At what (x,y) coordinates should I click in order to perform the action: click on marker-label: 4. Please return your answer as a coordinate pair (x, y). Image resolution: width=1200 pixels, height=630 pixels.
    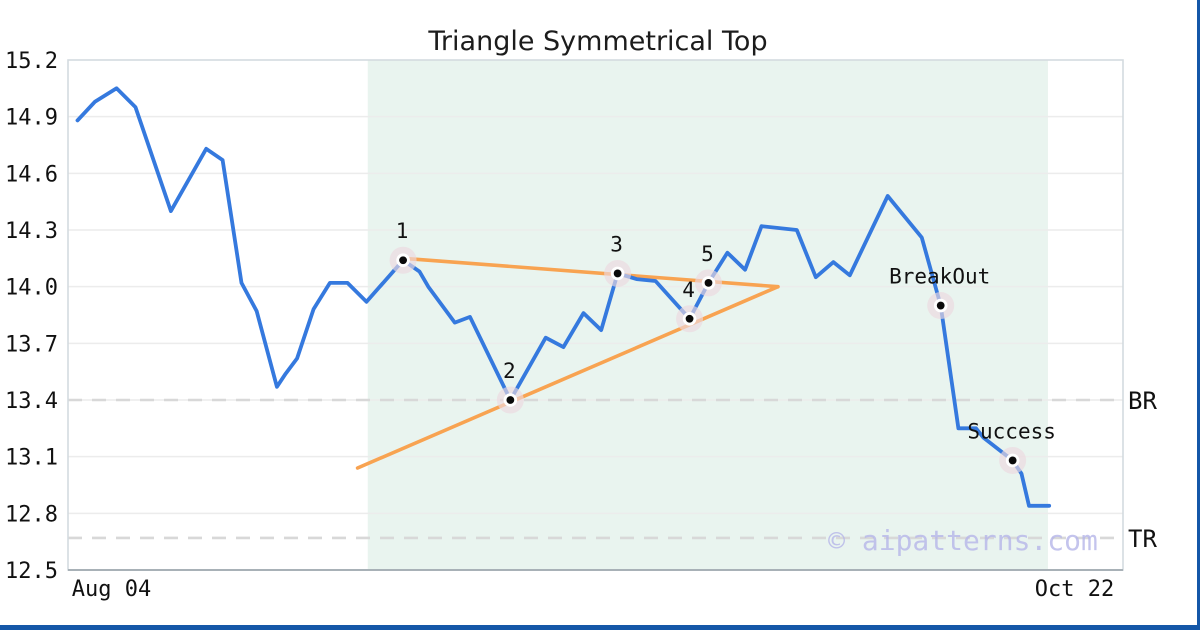
    Looking at the image, I should click on (688, 290).